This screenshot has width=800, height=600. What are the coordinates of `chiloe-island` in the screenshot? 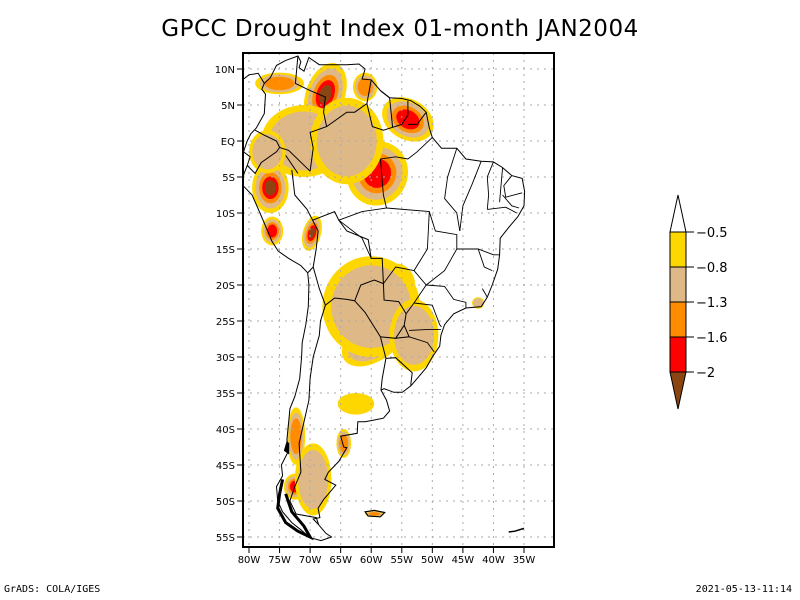 It's located at (286, 448).